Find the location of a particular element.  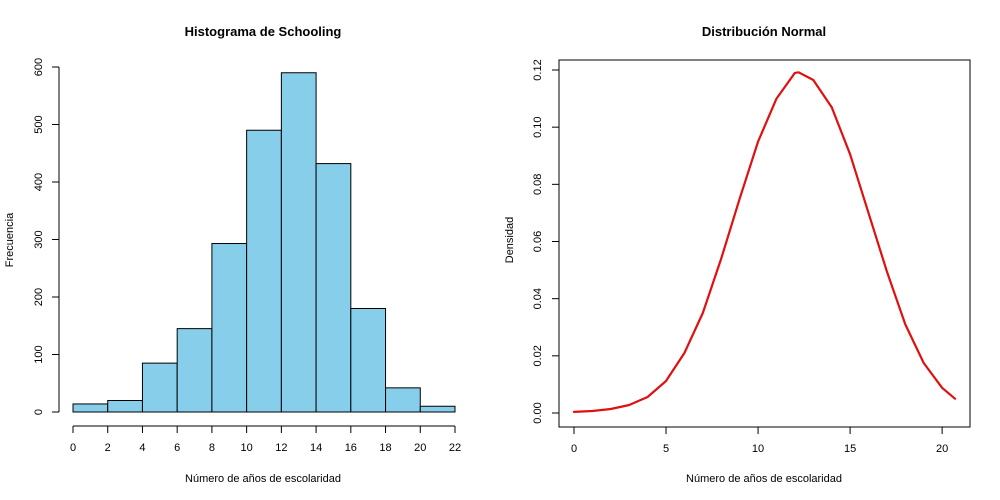

histogram-y-tick-label: 100 is located at coordinates (39, 354).